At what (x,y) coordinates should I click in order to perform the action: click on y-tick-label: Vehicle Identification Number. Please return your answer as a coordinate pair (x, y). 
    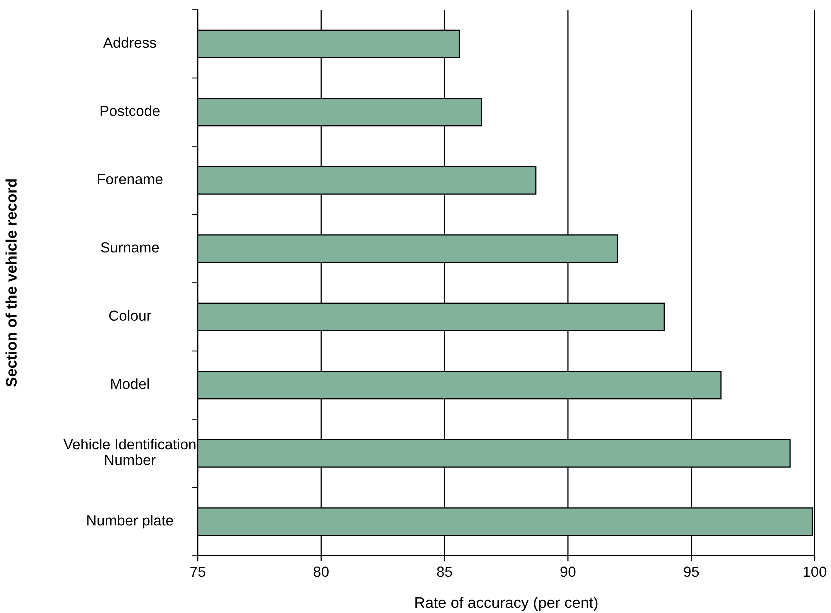
    Looking at the image, I should click on (130, 452).